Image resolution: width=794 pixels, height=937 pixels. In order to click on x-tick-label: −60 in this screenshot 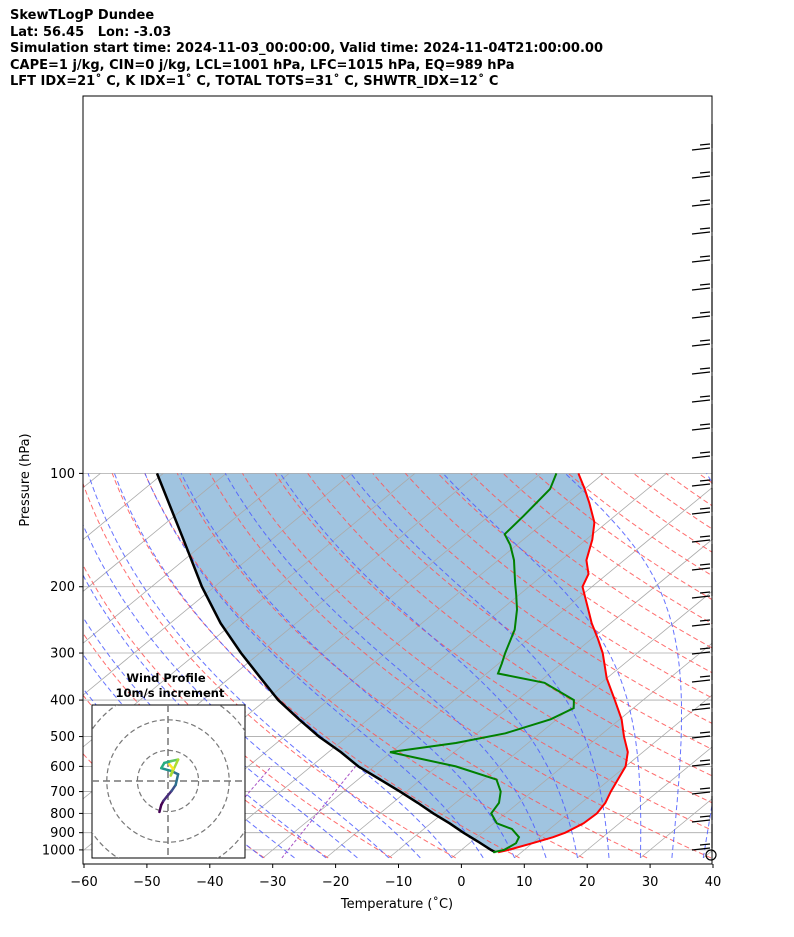, I will do `click(83, 882)`.